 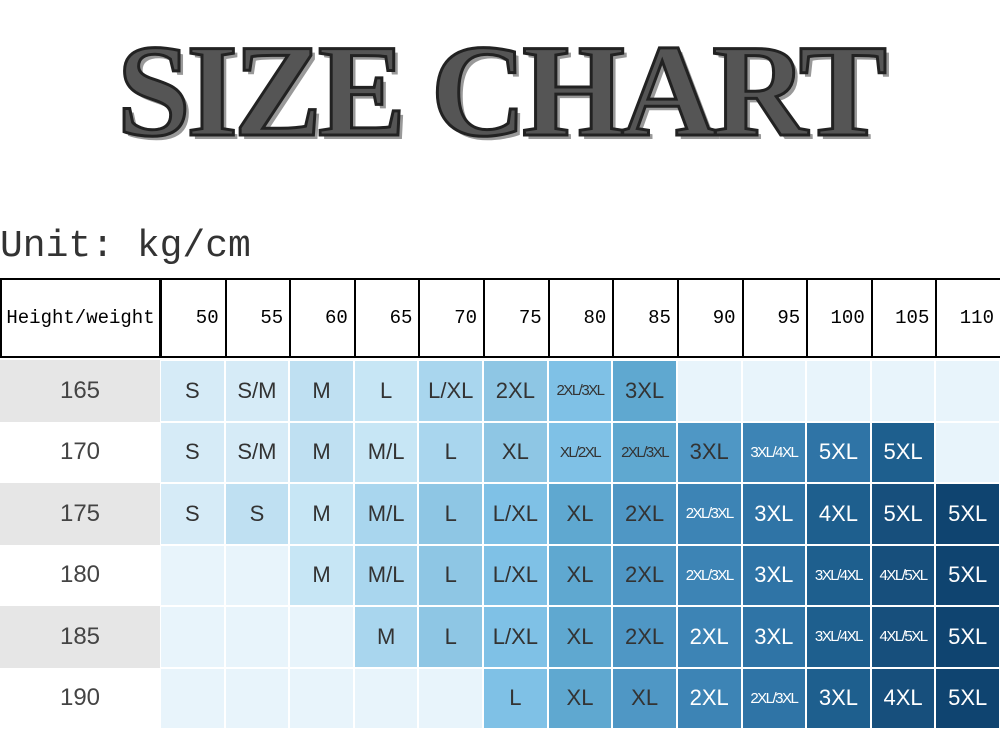 What do you see at coordinates (710, 318) in the screenshot?
I see `column-header: 90` at bounding box center [710, 318].